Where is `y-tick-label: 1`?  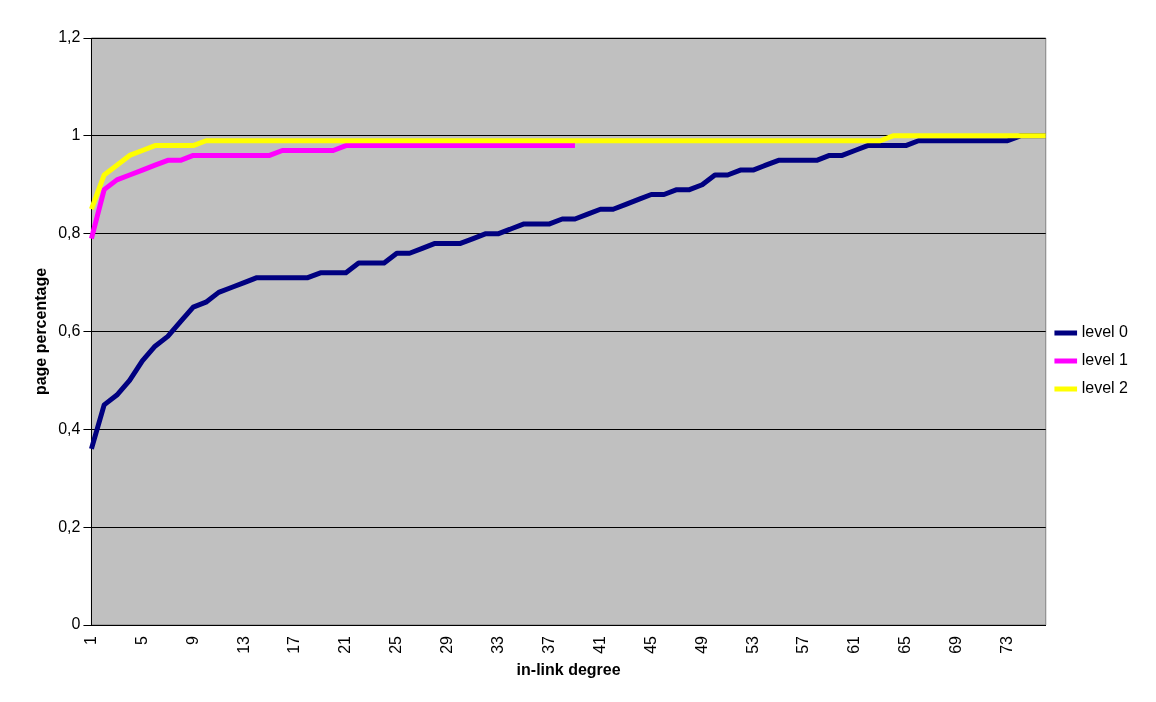
y-tick-label: 1 is located at coordinates (76, 135).